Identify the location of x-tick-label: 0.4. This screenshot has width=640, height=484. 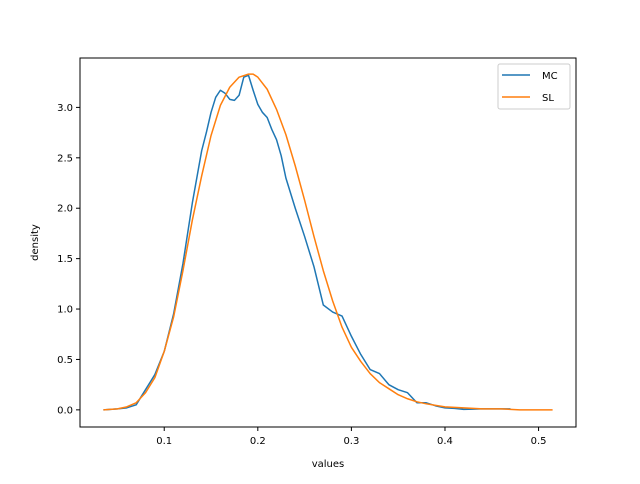
(445, 441).